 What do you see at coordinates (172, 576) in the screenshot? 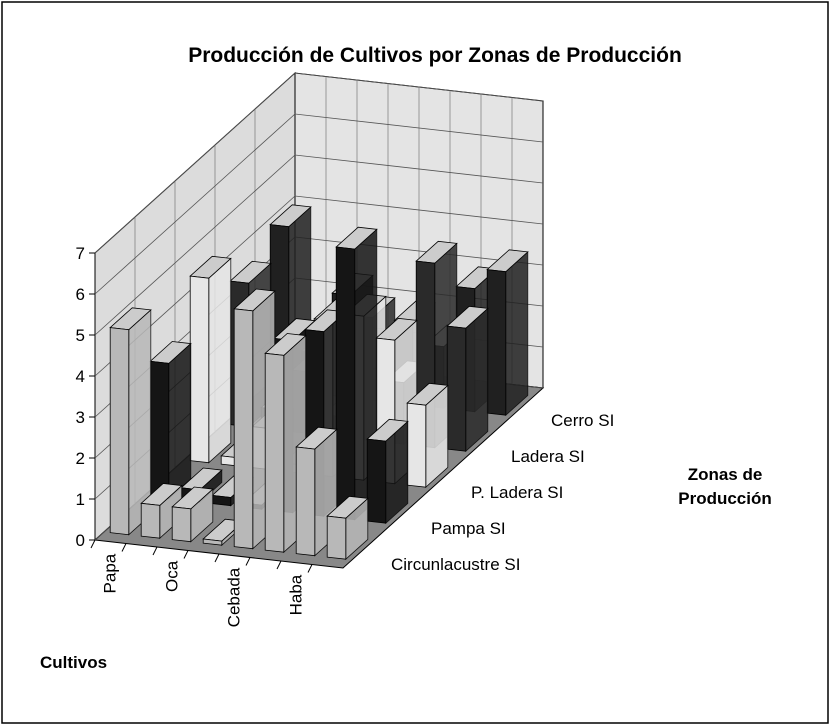
I see `x-tick-label: Oca` at bounding box center [172, 576].